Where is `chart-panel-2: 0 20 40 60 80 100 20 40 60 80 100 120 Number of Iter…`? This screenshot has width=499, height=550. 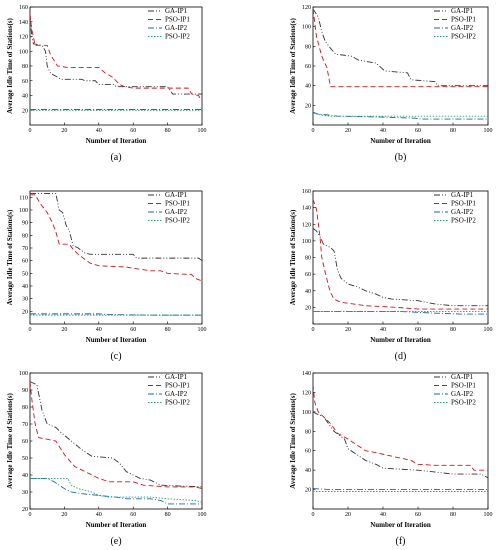
chart-panel-2: 0 20 40 60 80 100 20 40 60 80 100 120 Number of Iter… is located at coordinates (391, 84).